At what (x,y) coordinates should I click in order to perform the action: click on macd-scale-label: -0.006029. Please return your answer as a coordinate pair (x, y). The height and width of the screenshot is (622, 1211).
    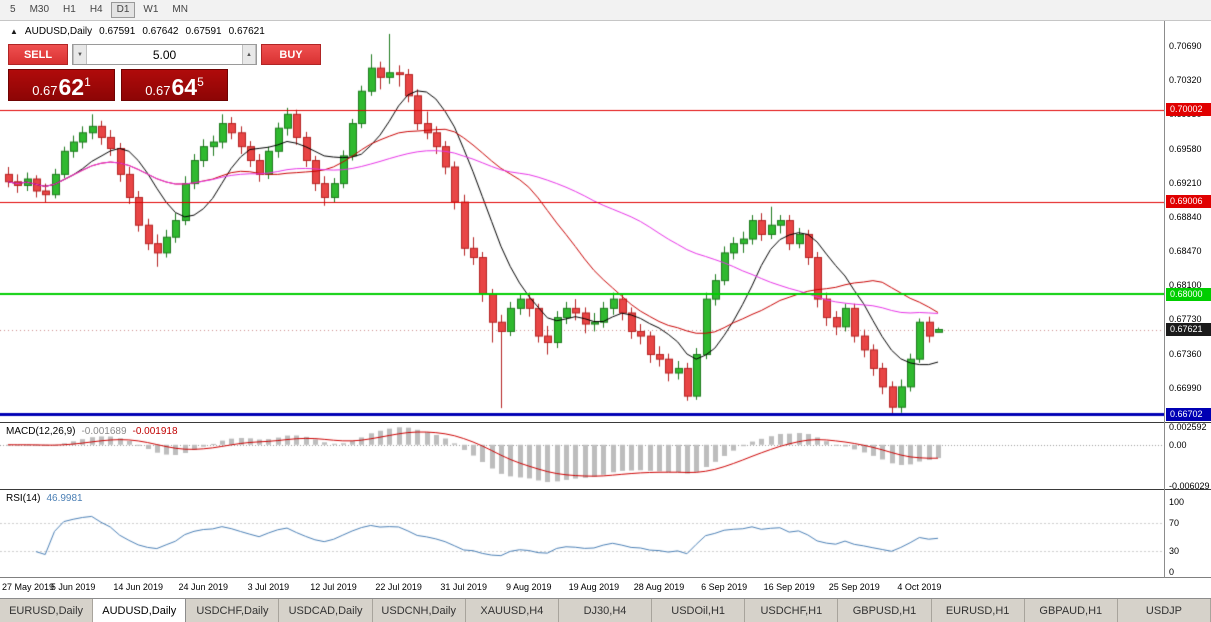
    Looking at the image, I should click on (1189, 485).